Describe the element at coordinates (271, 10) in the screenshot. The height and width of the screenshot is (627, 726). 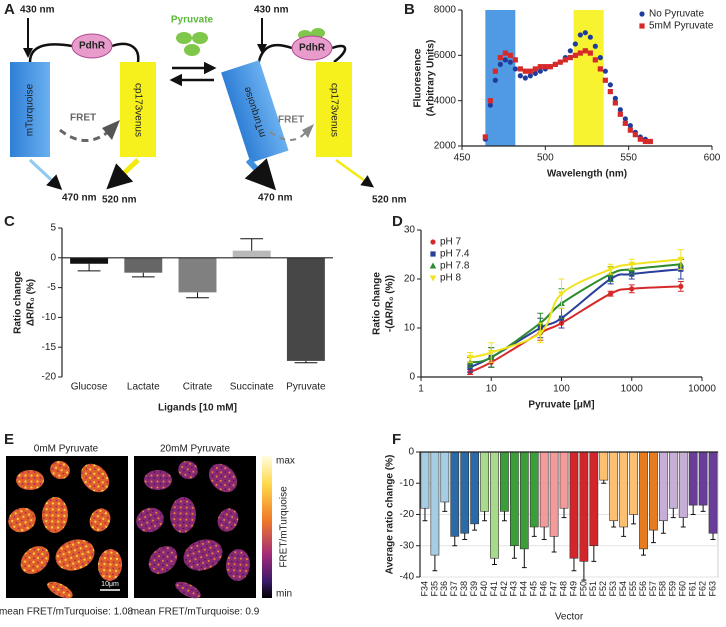
I see `excitation-label: 430 nm` at that location.